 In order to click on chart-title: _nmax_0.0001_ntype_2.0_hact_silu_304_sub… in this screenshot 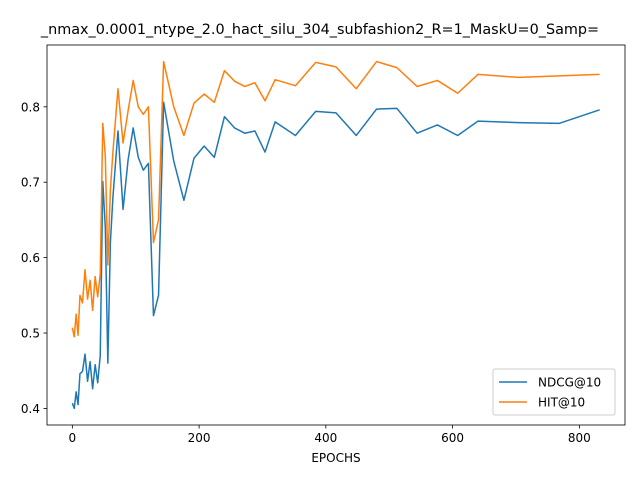, I will do `click(319, 30)`.